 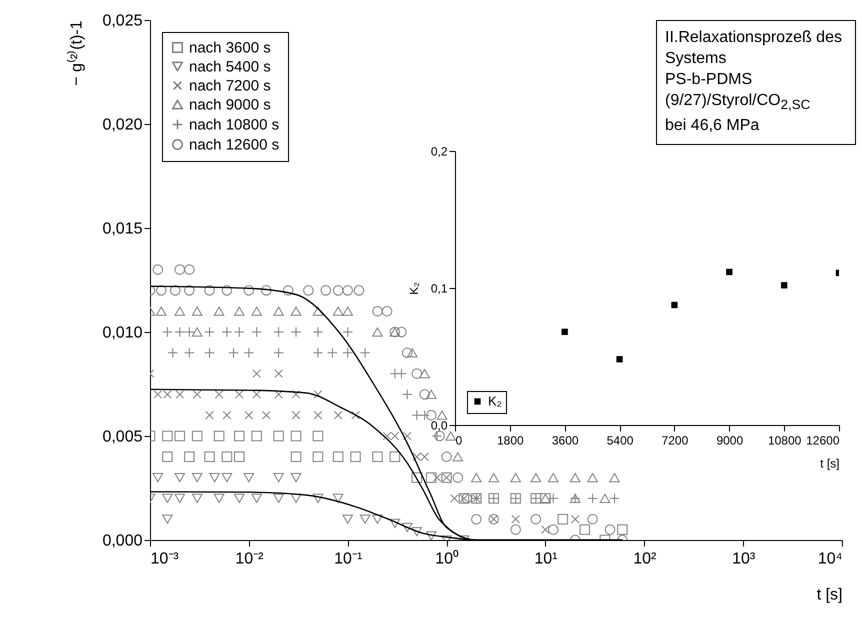 What do you see at coordinates (230, 105) in the screenshot?
I see `legend-label: nach 9000 s` at bounding box center [230, 105].